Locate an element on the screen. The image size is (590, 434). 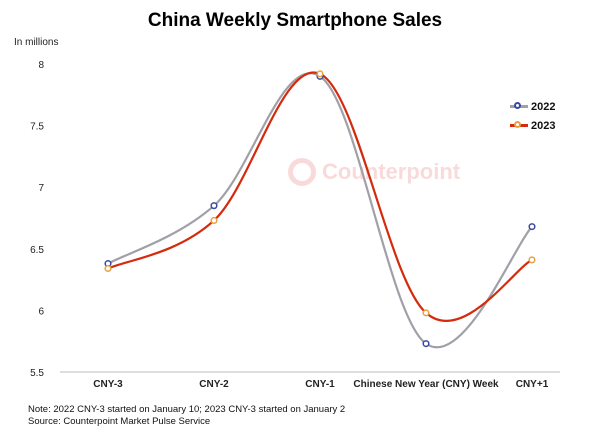
legend-item-2022: 2022 is located at coordinates (532, 106).